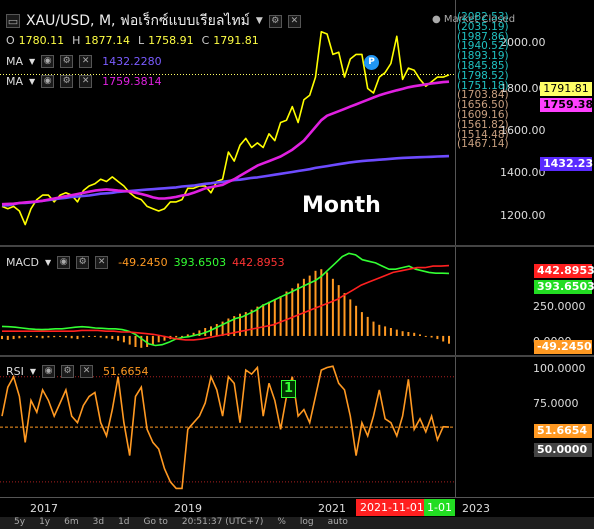 The image size is (594, 529). Describe the element at coordinates (77, 371) in the screenshot. I see `rsi-legend: RSI ▼ ◉ ⚙ ✕ 51.6654` at that location.